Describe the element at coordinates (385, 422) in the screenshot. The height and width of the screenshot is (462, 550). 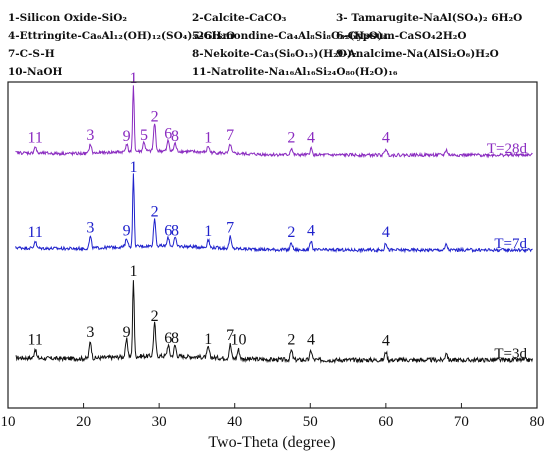
I see `x-tick-label: 60` at that location.